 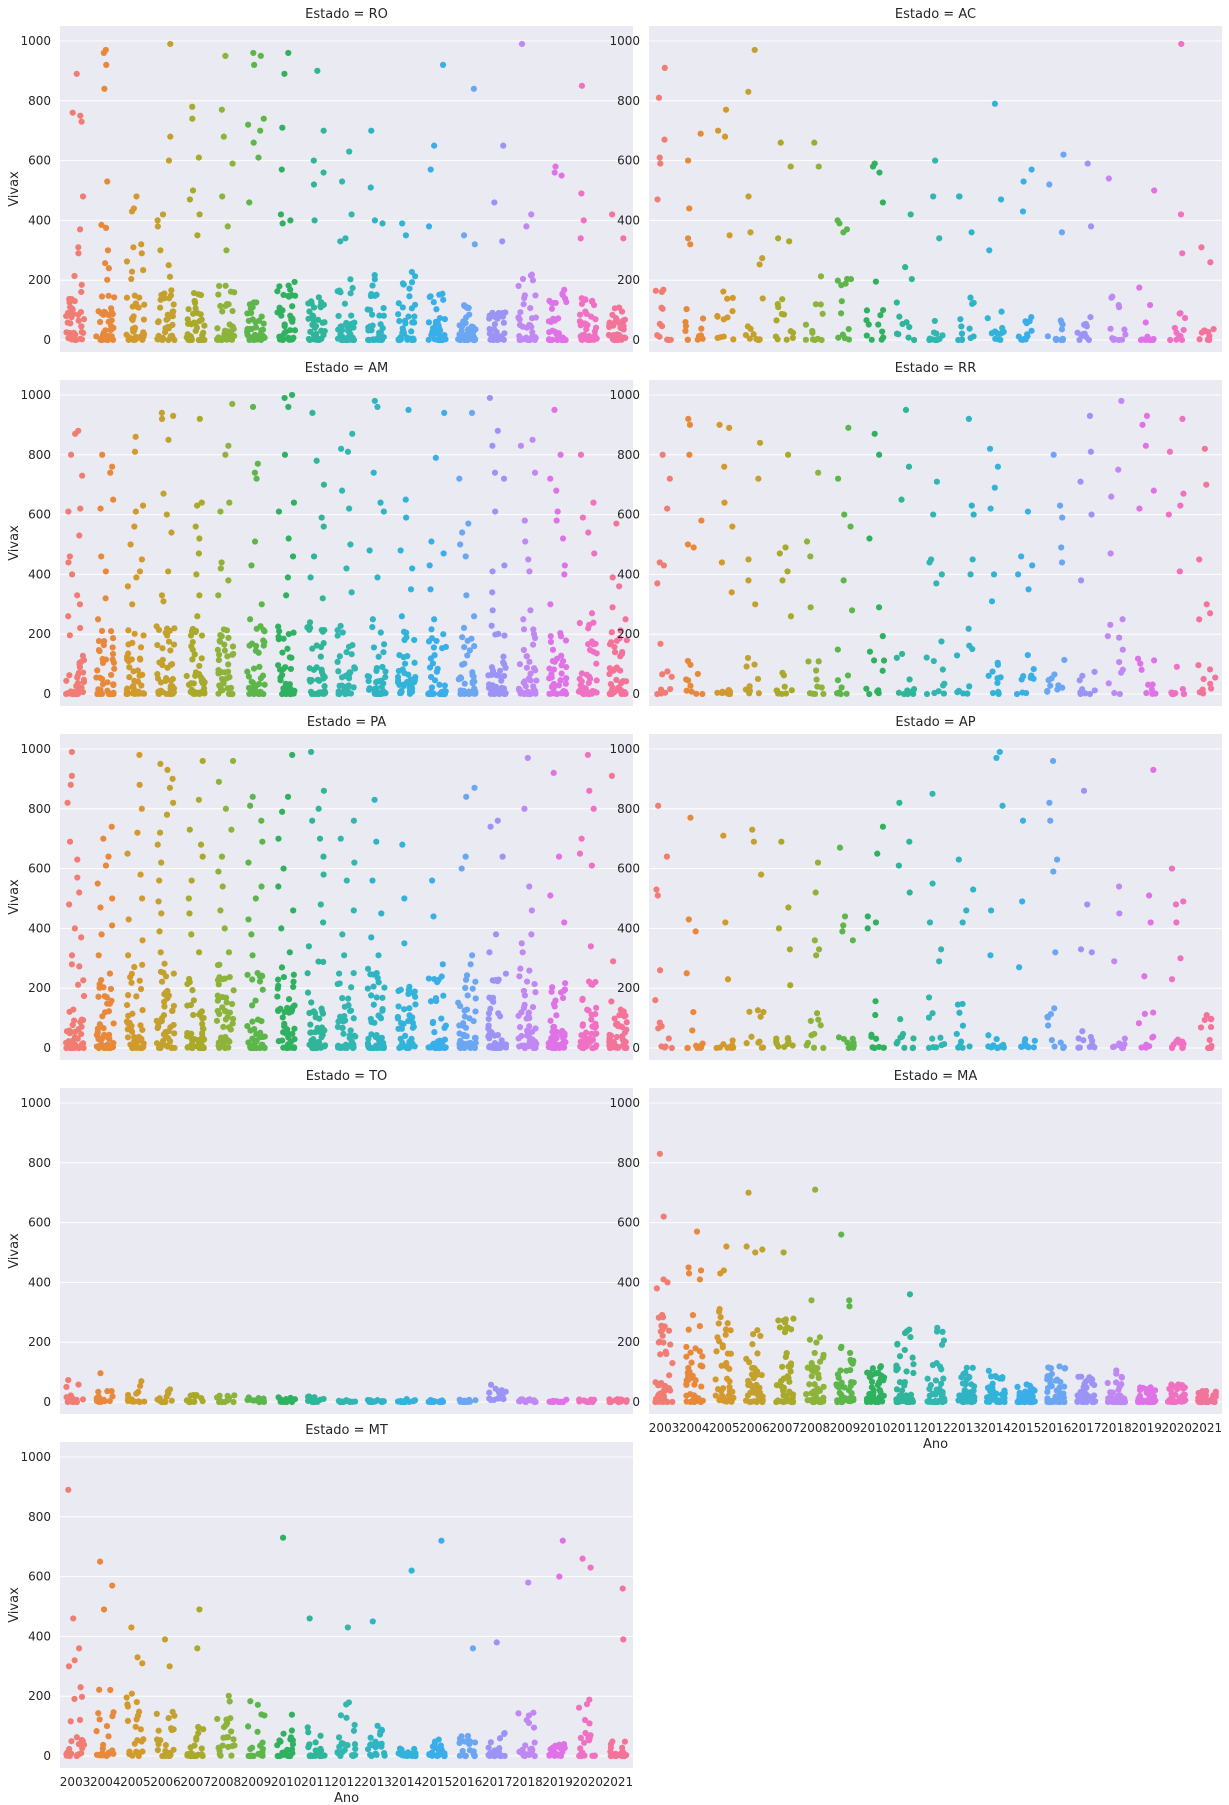 What do you see at coordinates (935, 722) in the screenshot?
I see `panel-title: Estado = AP` at bounding box center [935, 722].